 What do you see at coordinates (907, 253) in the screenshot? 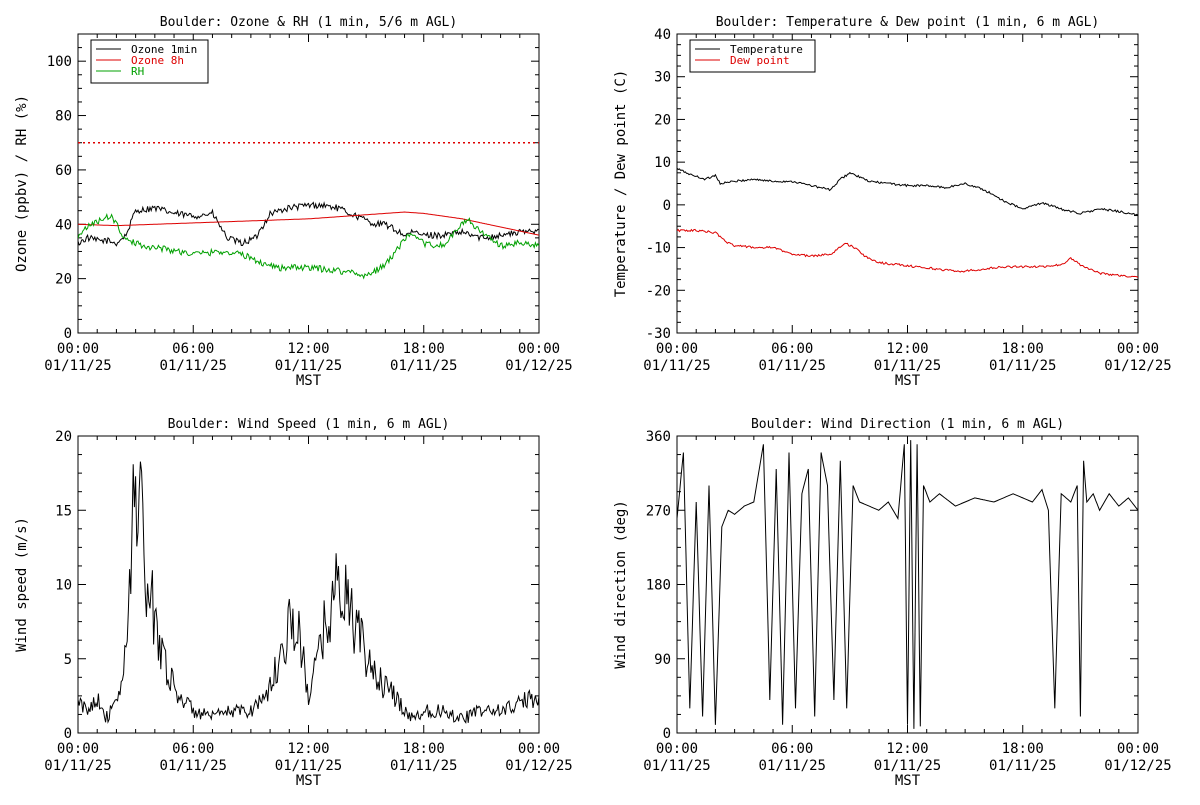
I see `dew-point-series-line` at bounding box center [907, 253].